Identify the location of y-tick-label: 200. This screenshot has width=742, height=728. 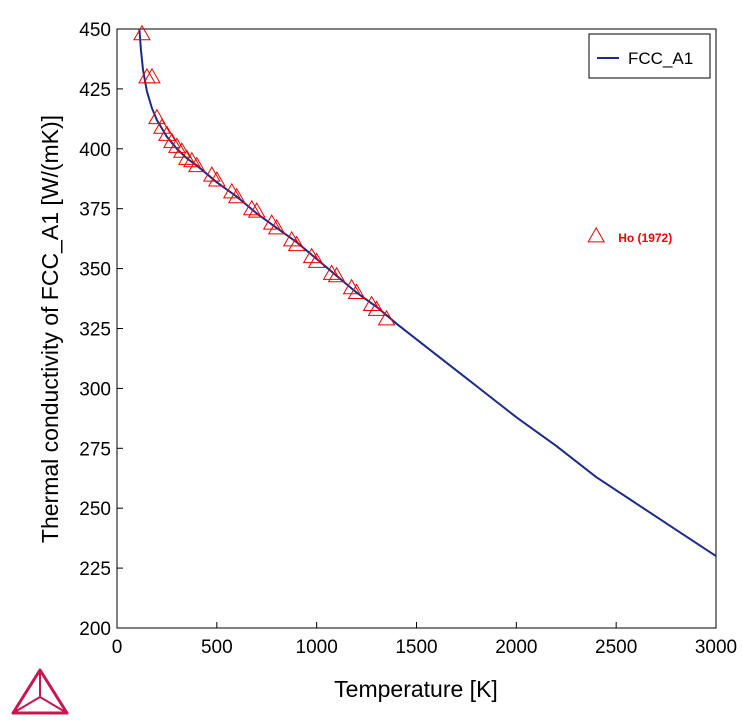
(95, 629).